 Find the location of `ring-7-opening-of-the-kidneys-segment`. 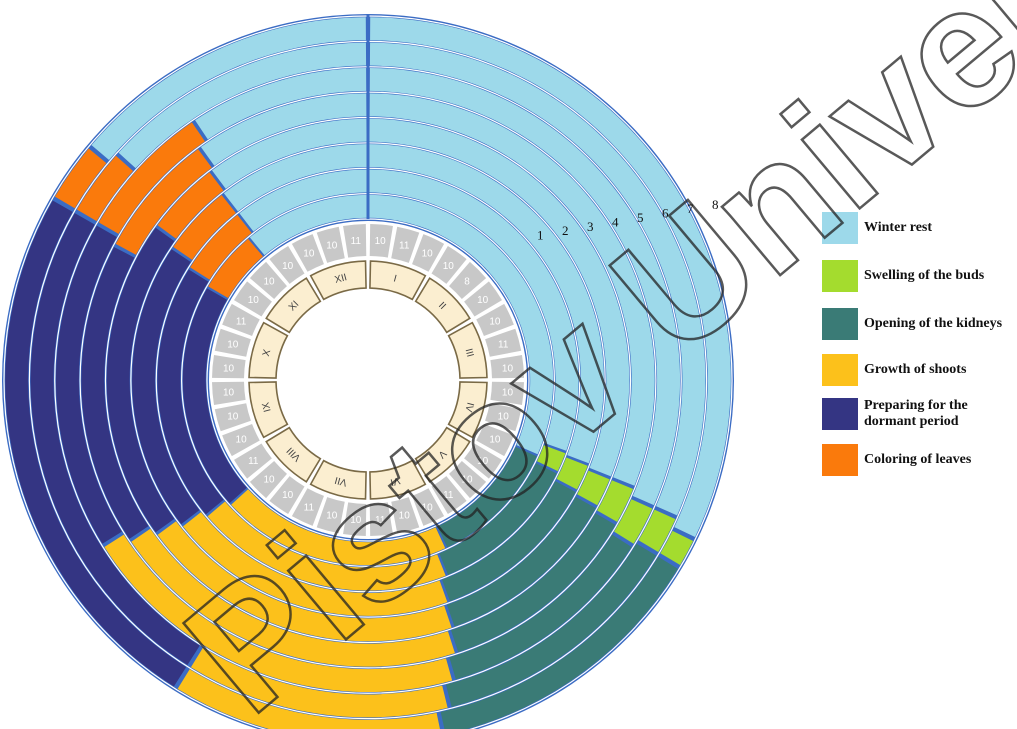

ring-7-opening-of-the-kidneys-segment is located at coordinates (551, 625).